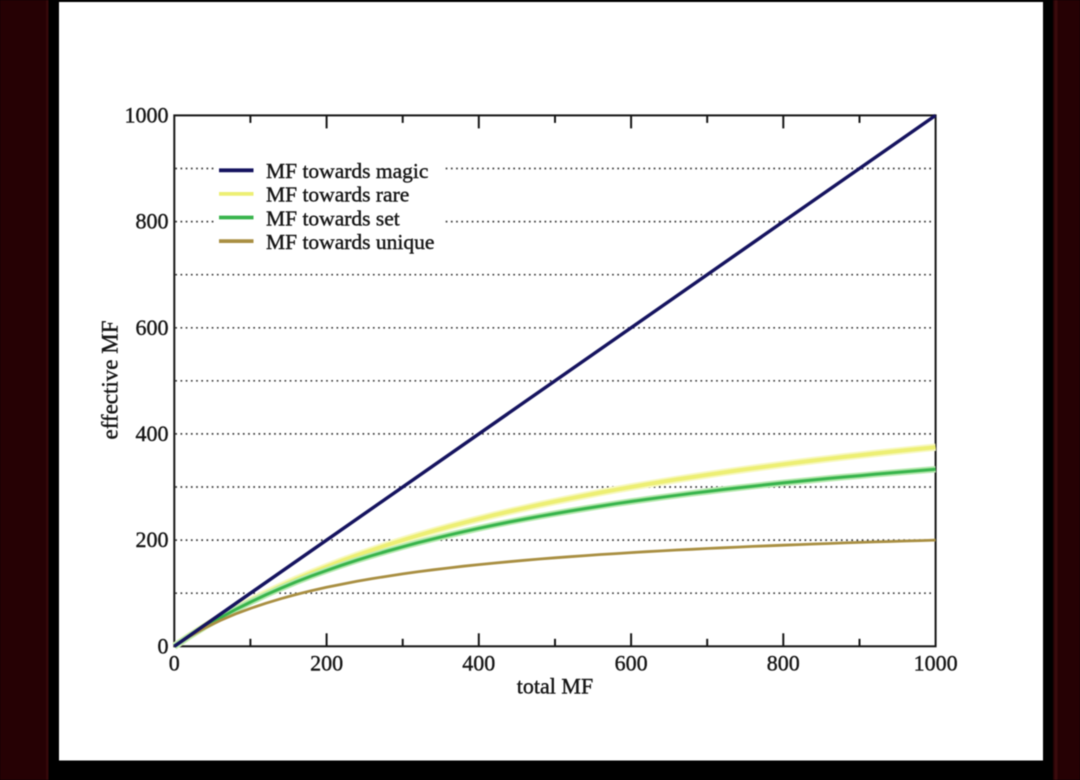 This screenshot has width=1080, height=780. Describe the element at coordinates (333, 218) in the screenshot. I see `svg-text: MF towards set` at that location.